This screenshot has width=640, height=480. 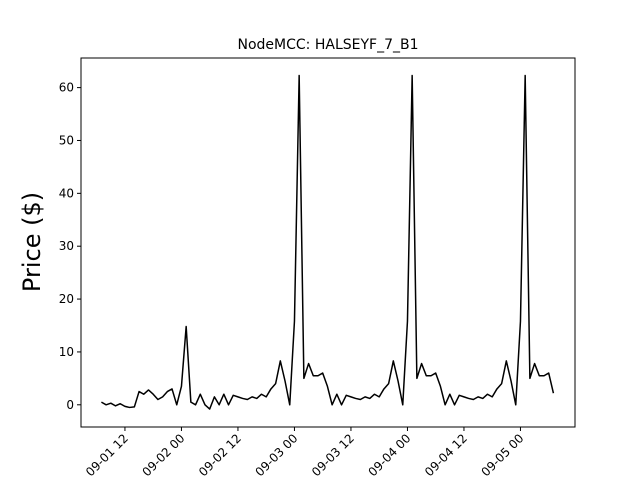 I want to click on y-axis-label: Price ($), so click(x=32, y=242).